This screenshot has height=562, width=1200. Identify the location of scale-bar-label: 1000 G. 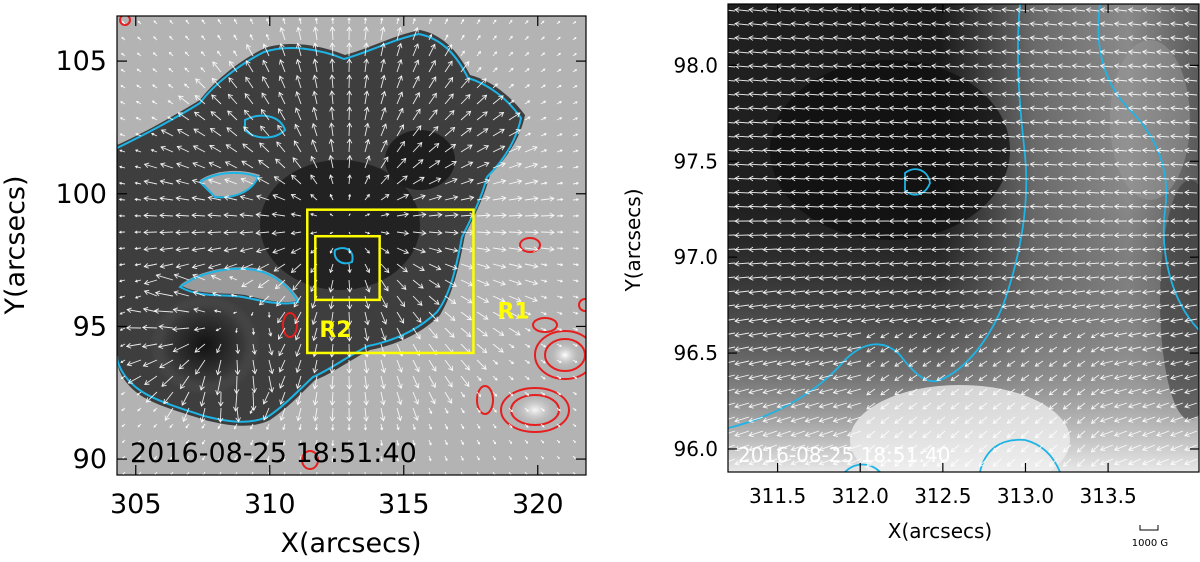
(1150, 543).